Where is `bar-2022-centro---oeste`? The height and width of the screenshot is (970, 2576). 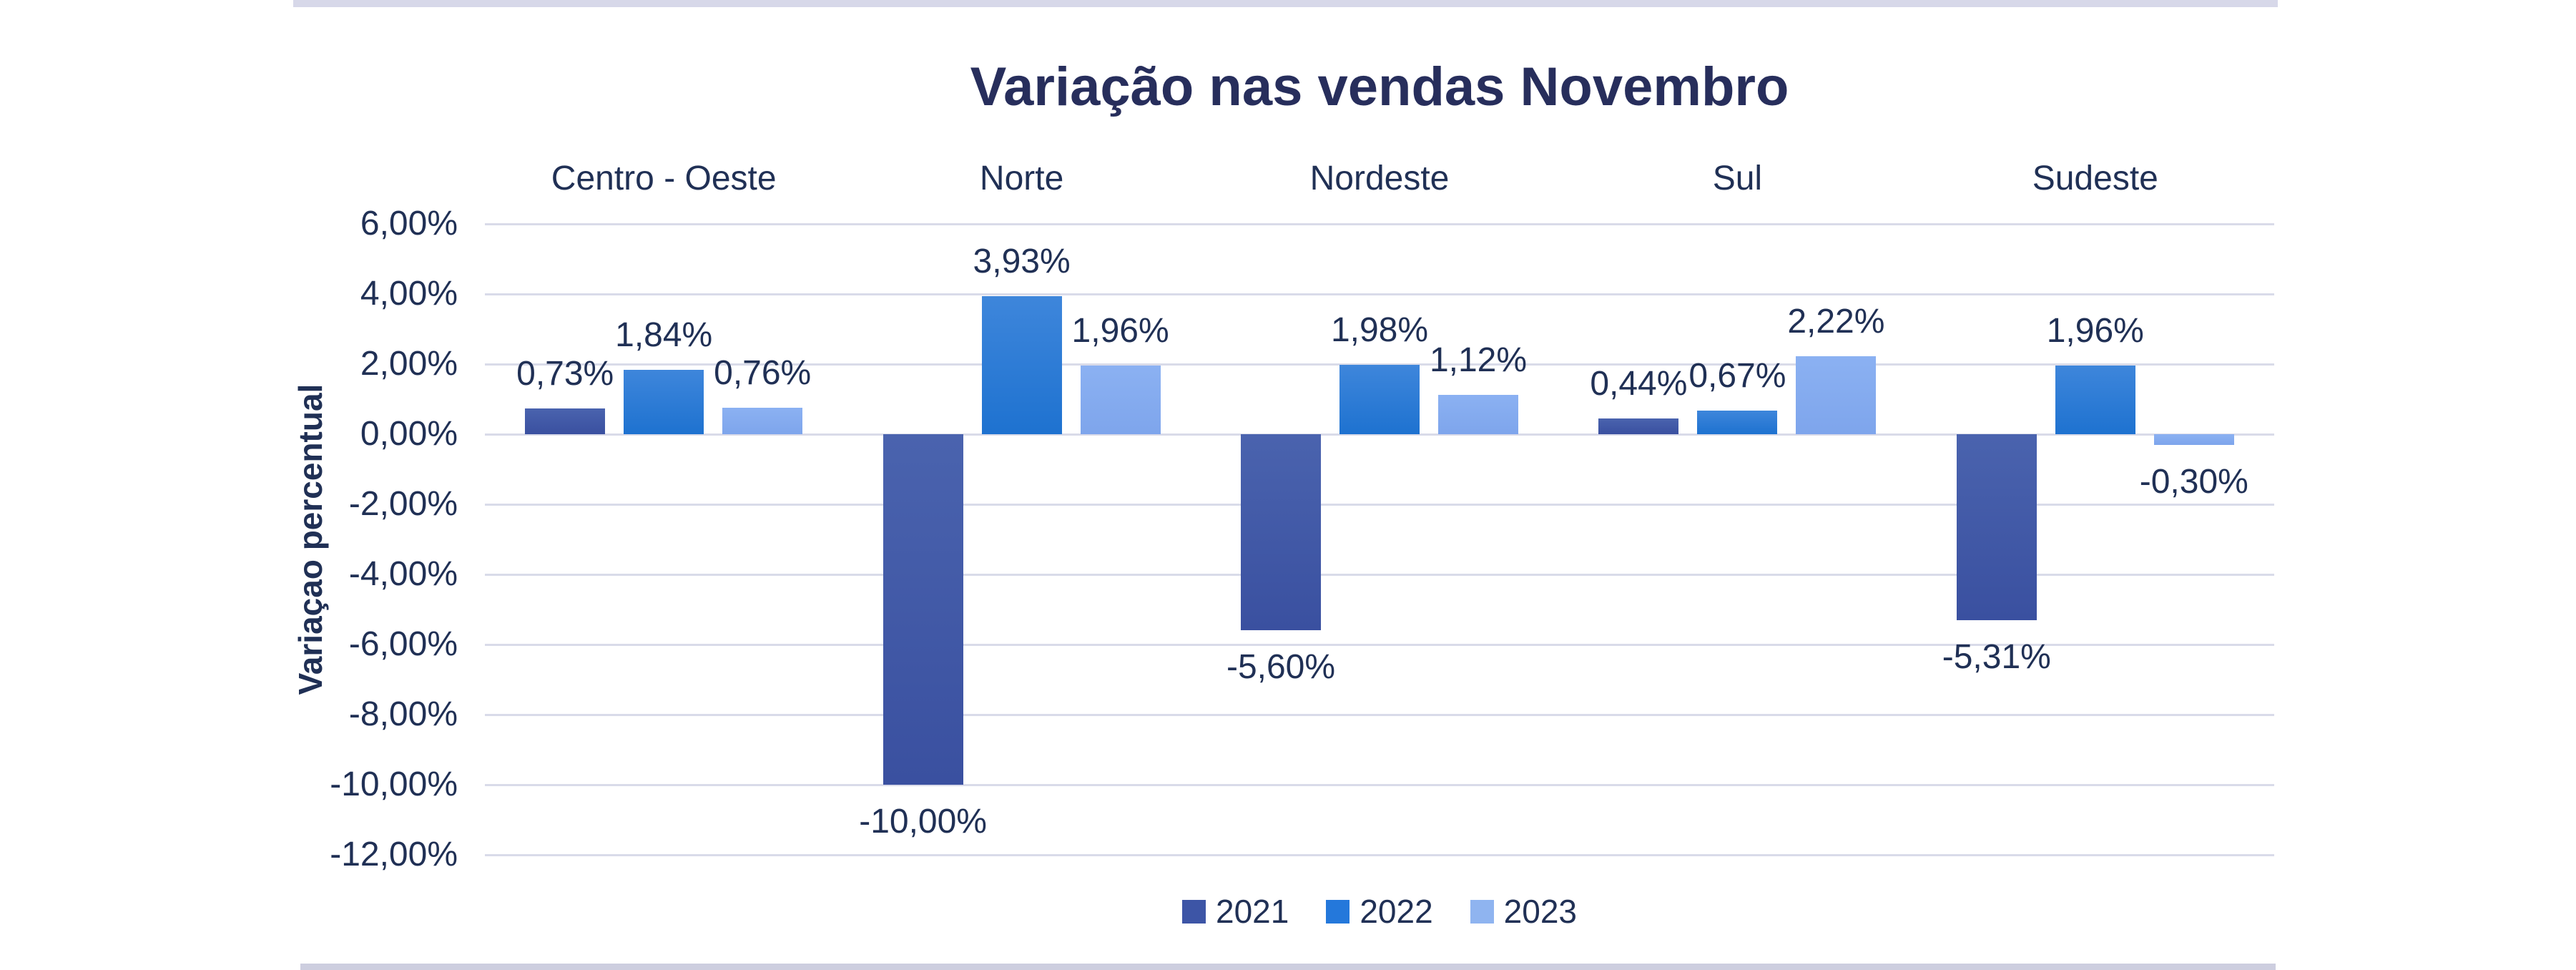 bar-2022-centro---oeste is located at coordinates (664, 401).